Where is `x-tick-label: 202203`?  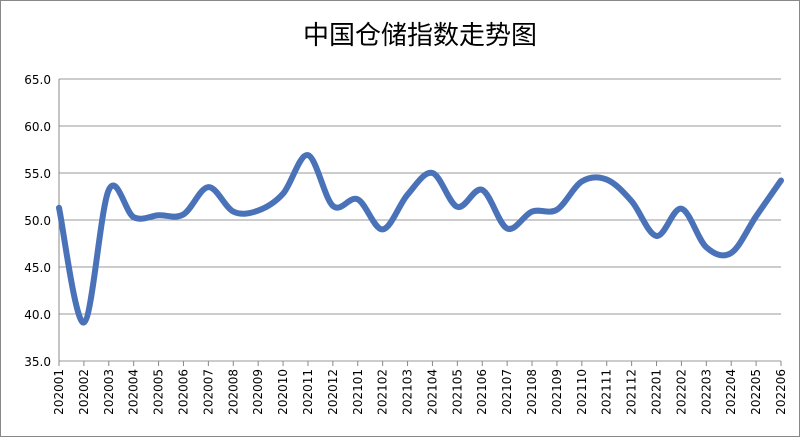 x-tick-label: 202203 is located at coordinates (706, 392).